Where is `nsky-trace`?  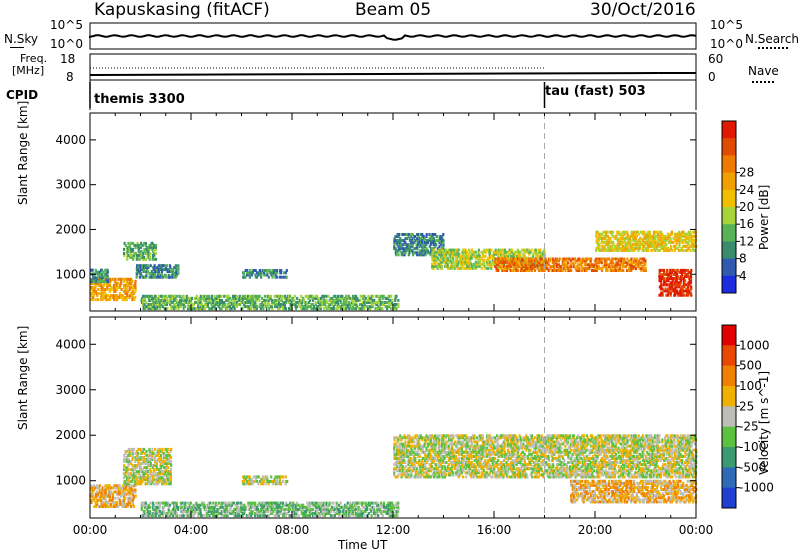 nsky-trace is located at coordinates (393, 37).